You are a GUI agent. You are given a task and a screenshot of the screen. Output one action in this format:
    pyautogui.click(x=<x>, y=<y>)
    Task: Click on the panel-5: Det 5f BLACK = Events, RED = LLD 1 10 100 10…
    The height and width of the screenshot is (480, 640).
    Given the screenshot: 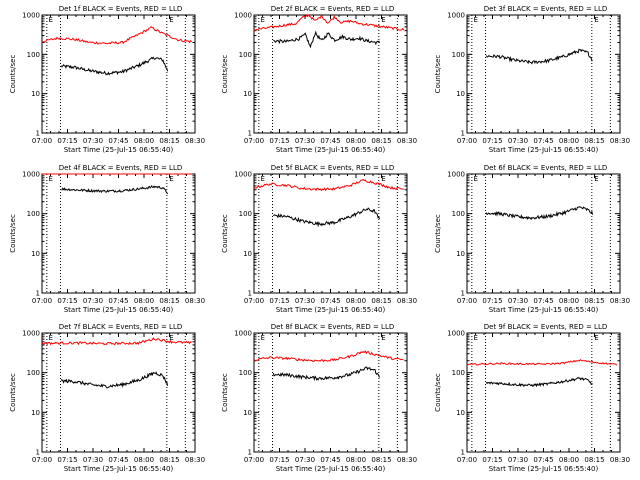 What is the action you would take?
    pyautogui.click(x=319, y=239)
    